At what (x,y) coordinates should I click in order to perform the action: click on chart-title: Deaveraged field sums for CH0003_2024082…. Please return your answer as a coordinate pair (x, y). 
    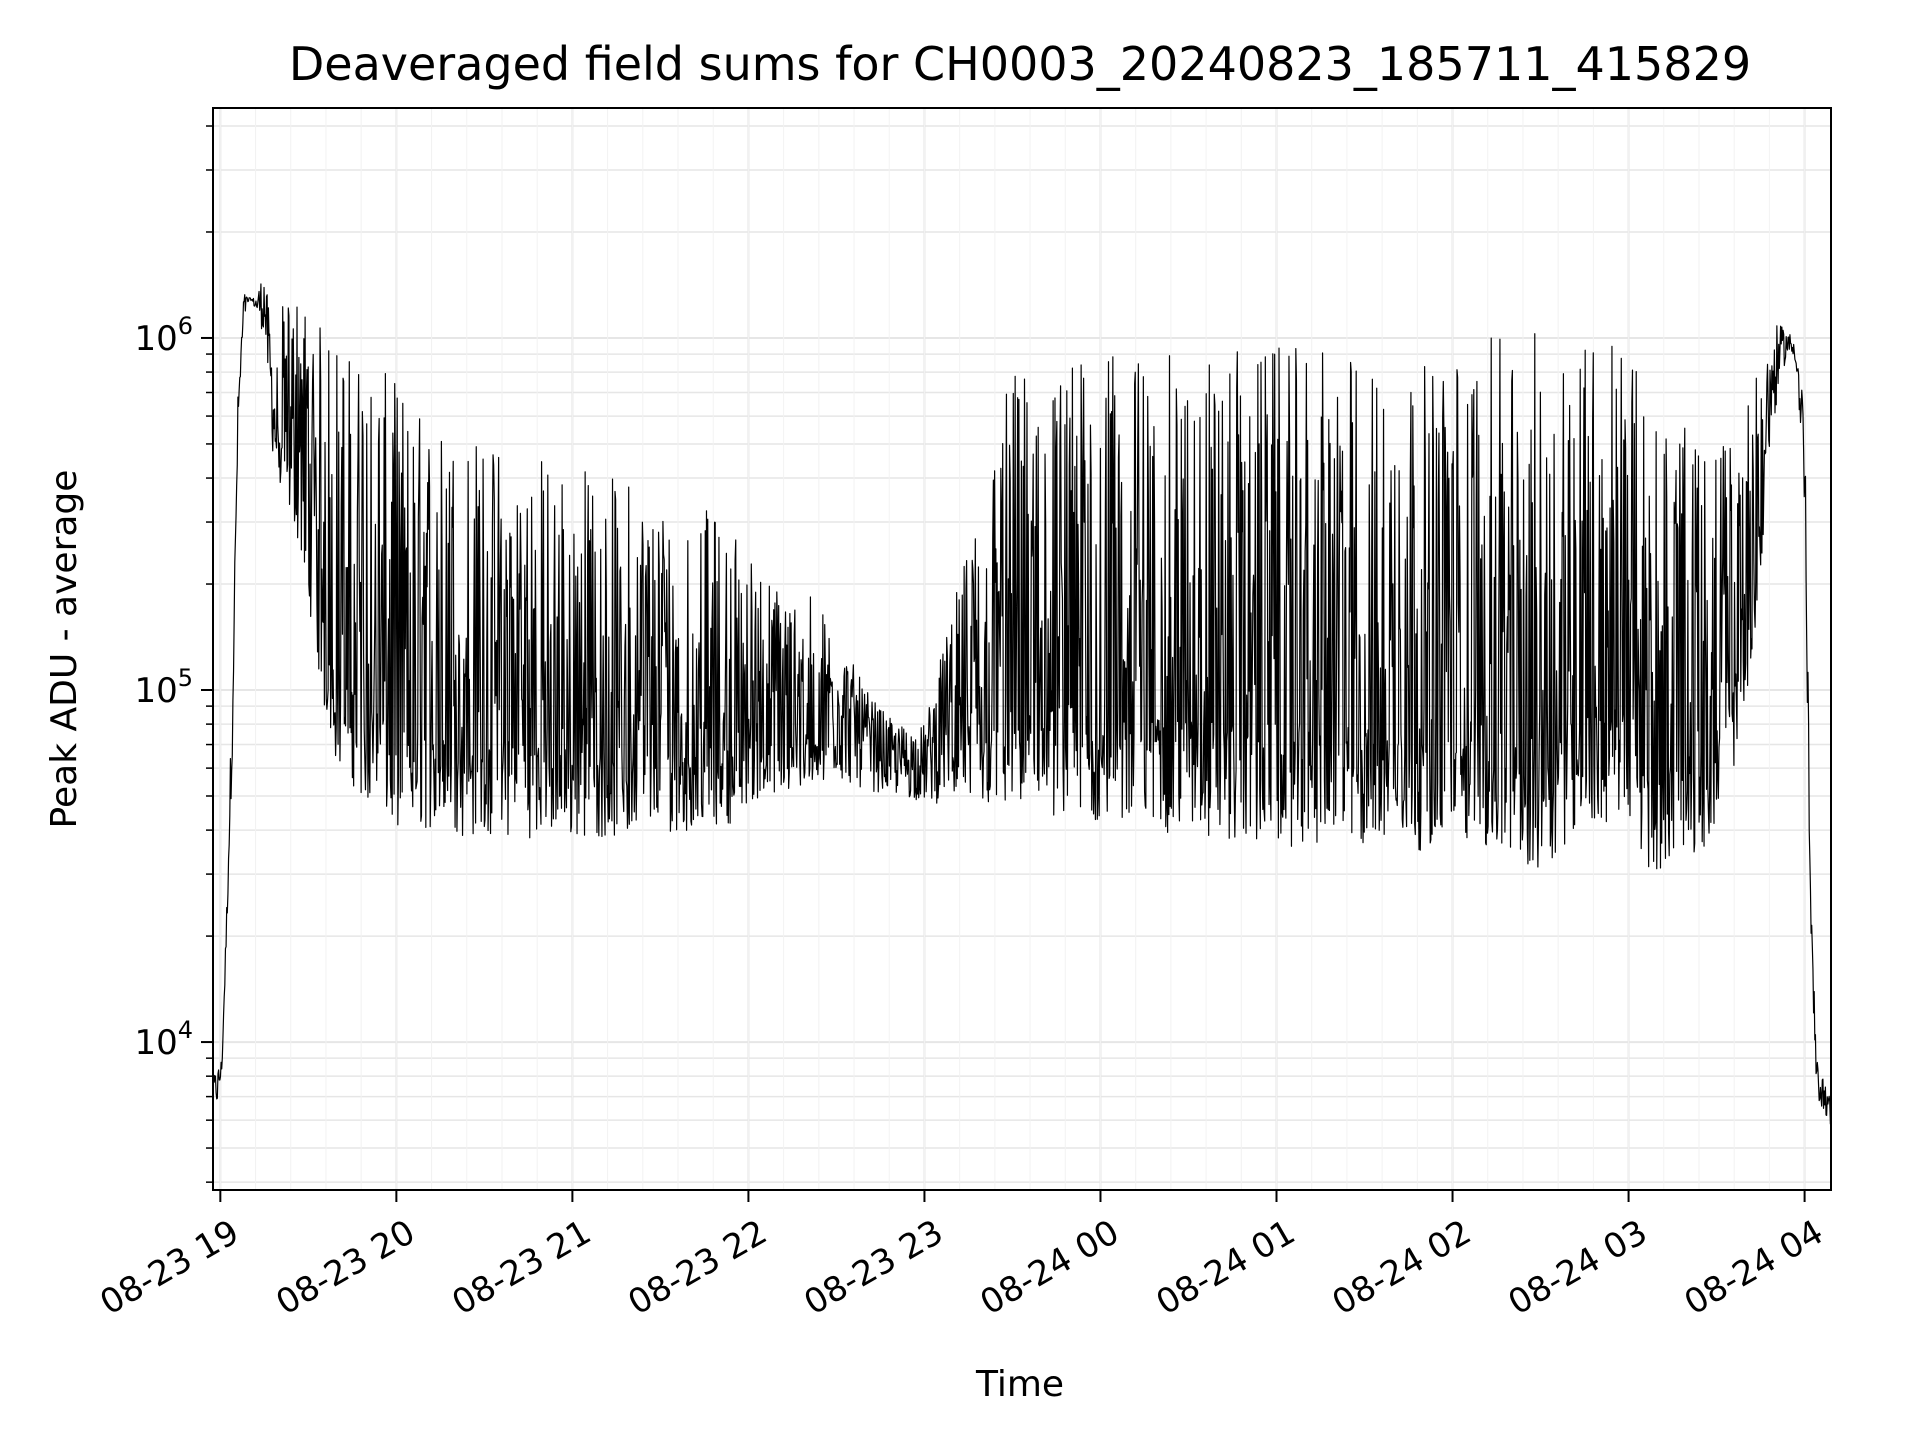
    Looking at the image, I should click on (1020, 64).